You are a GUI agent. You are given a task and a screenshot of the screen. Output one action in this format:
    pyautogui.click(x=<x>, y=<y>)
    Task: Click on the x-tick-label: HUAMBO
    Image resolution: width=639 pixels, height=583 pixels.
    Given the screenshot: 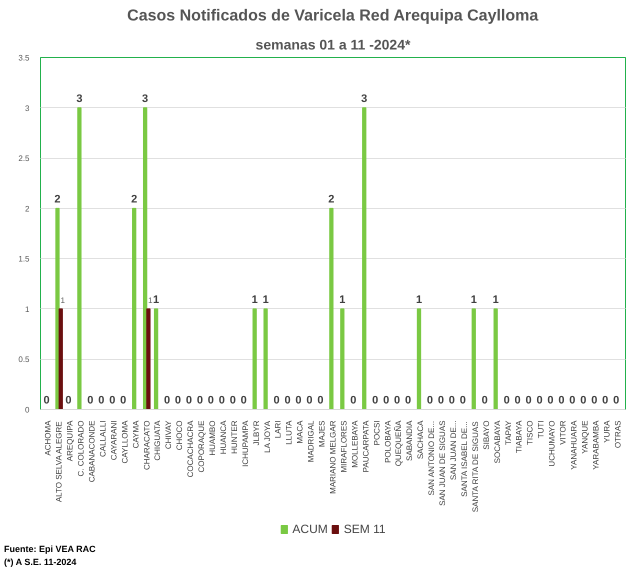 What is the action you would take?
    pyautogui.click(x=212, y=438)
    